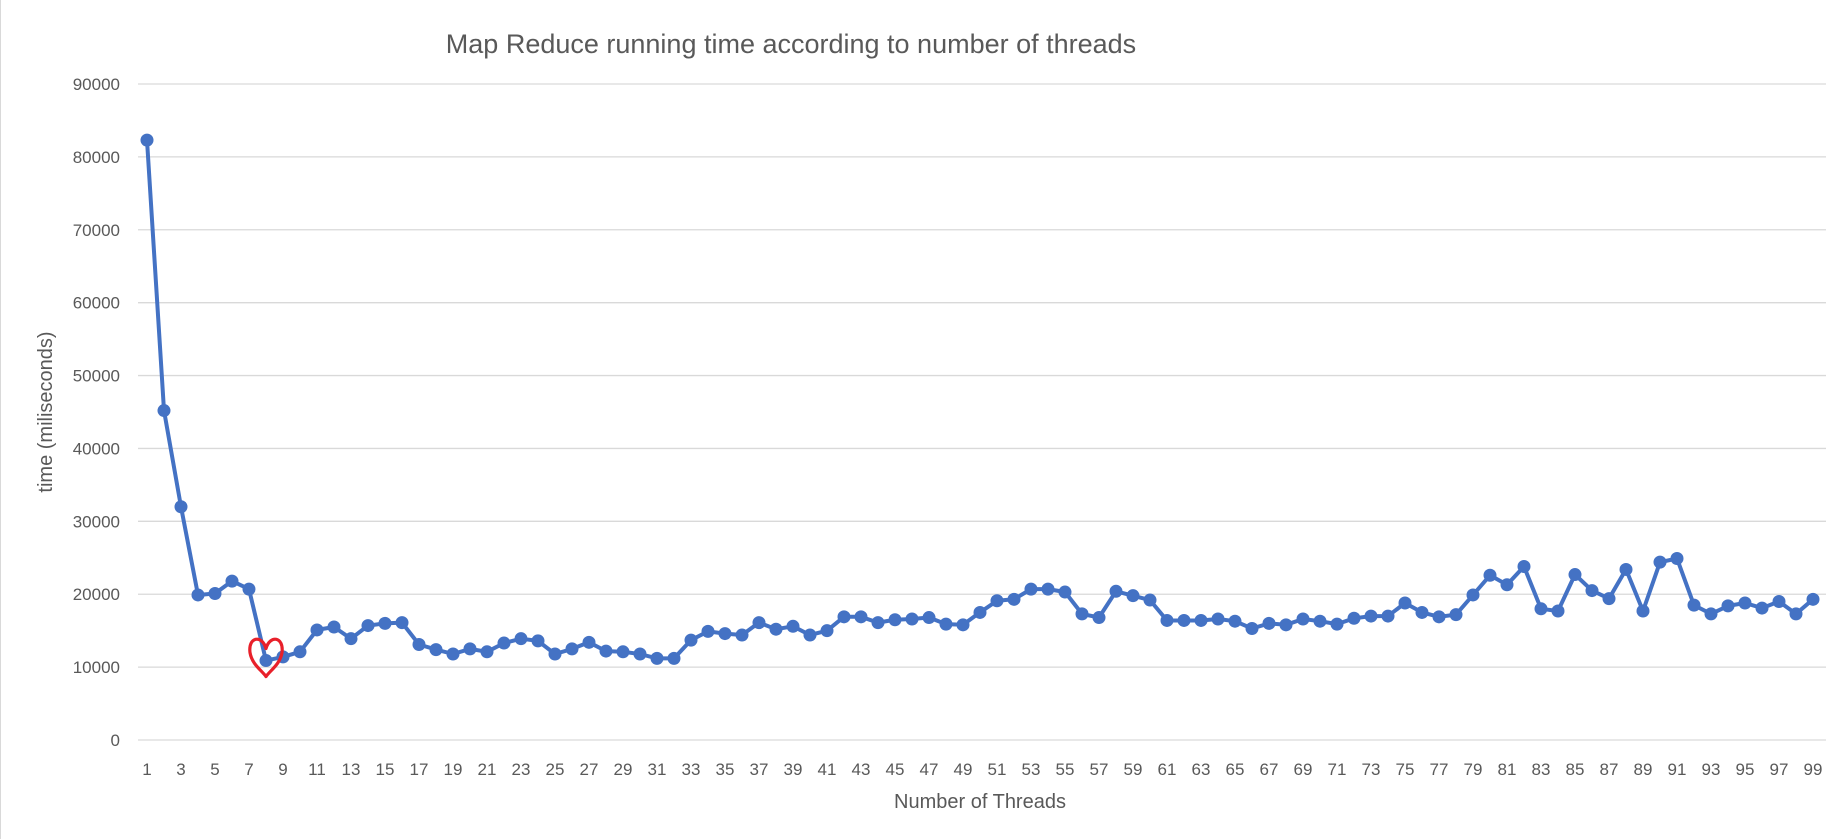  I want to click on y-tick-label: 80000, so click(96, 157).